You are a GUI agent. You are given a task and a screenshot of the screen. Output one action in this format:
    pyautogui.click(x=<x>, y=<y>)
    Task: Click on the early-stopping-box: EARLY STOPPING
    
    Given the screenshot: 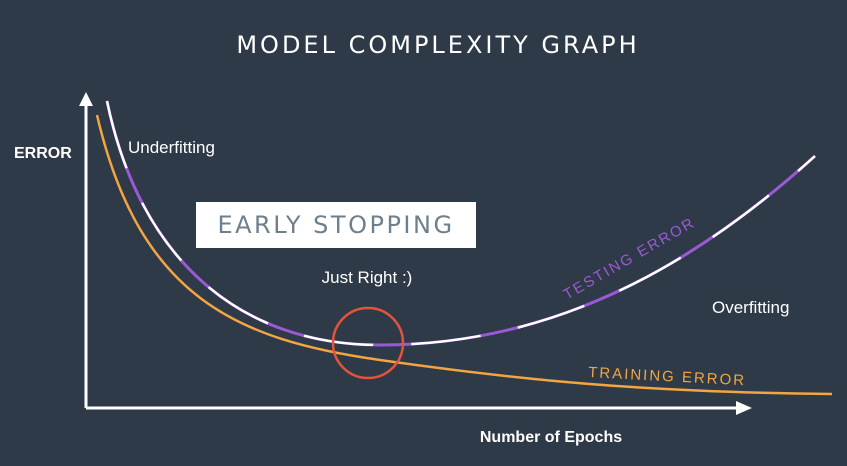 What is the action you would take?
    pyautogui.click(x=336, y=225)
    